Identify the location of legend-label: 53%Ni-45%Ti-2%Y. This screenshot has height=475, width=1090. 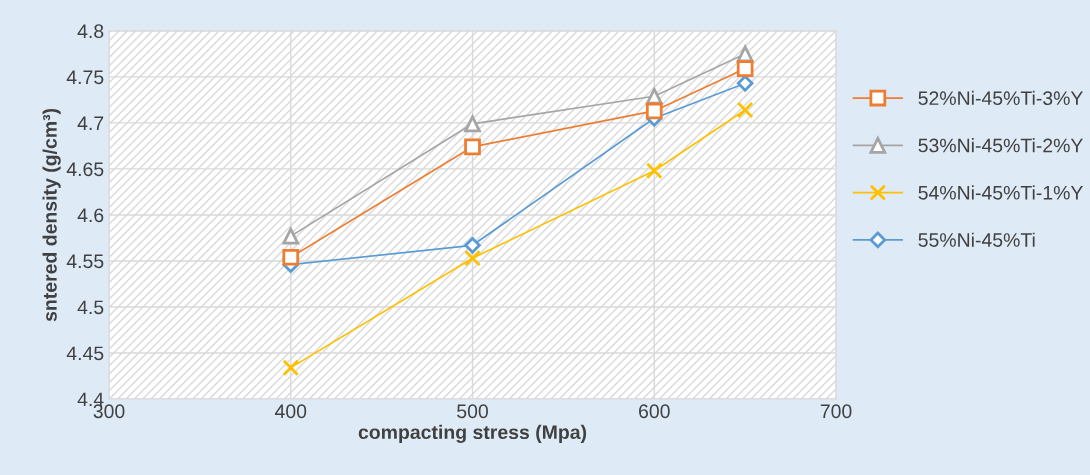
(1000, 145).